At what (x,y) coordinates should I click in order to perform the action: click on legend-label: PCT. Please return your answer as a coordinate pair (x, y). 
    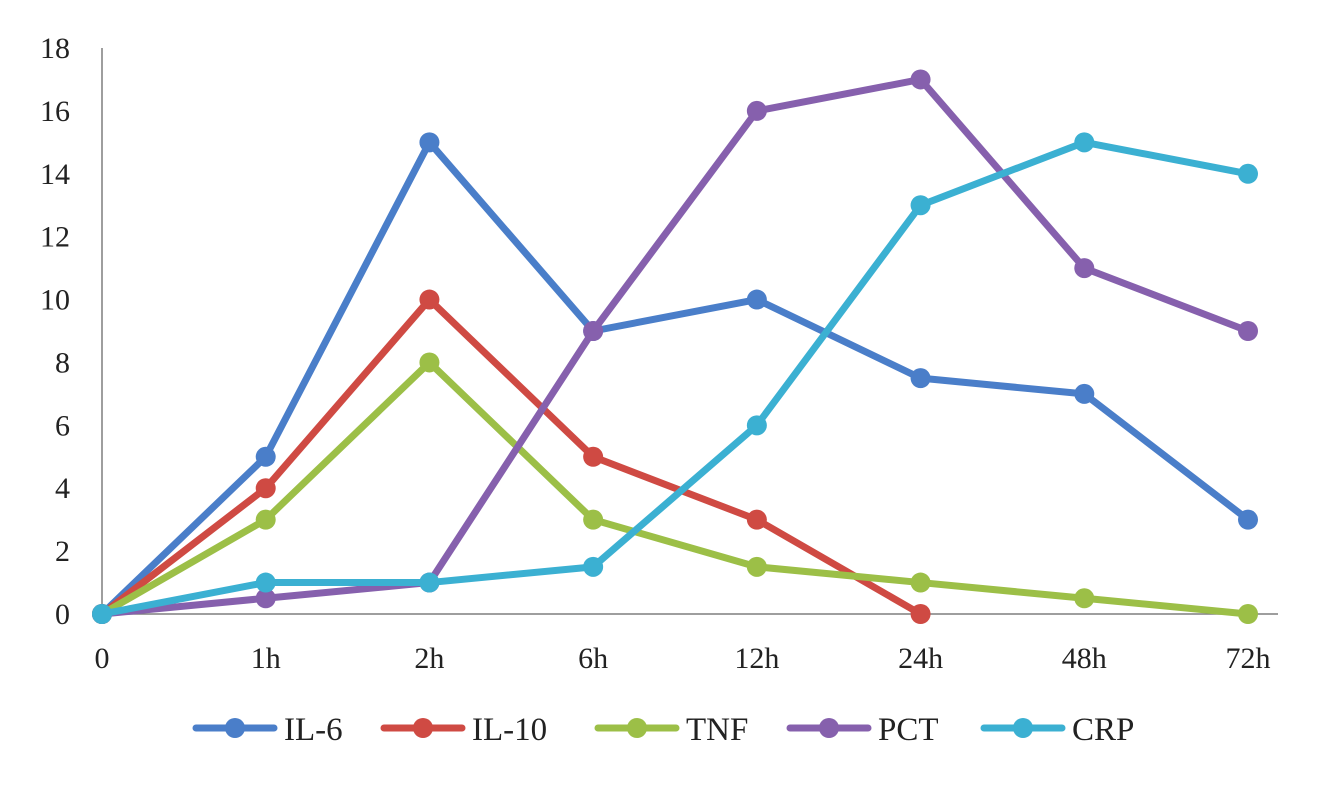
    Looking at the image, I should click on (908, 730).